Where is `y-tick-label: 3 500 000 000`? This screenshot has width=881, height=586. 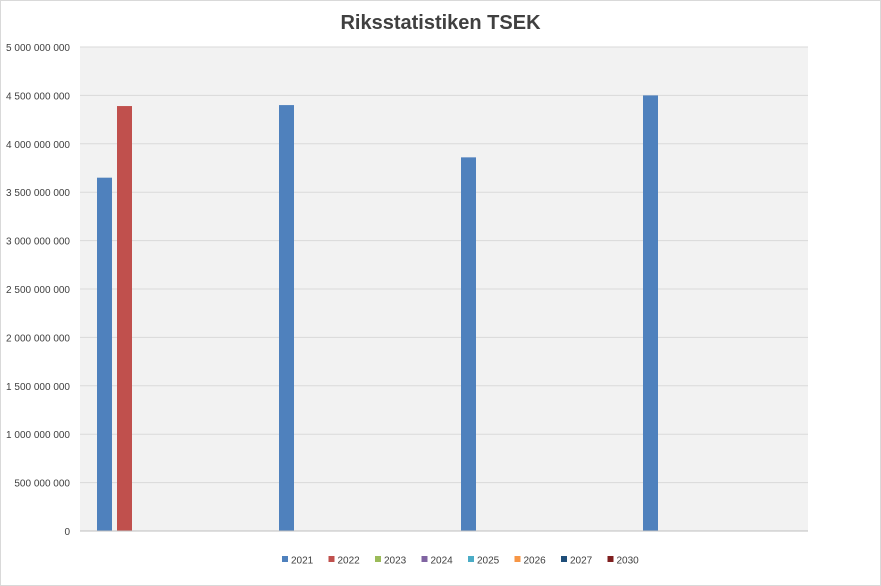
y-tick-label: 3 500 000 000 is located at coordinates (38, 193).